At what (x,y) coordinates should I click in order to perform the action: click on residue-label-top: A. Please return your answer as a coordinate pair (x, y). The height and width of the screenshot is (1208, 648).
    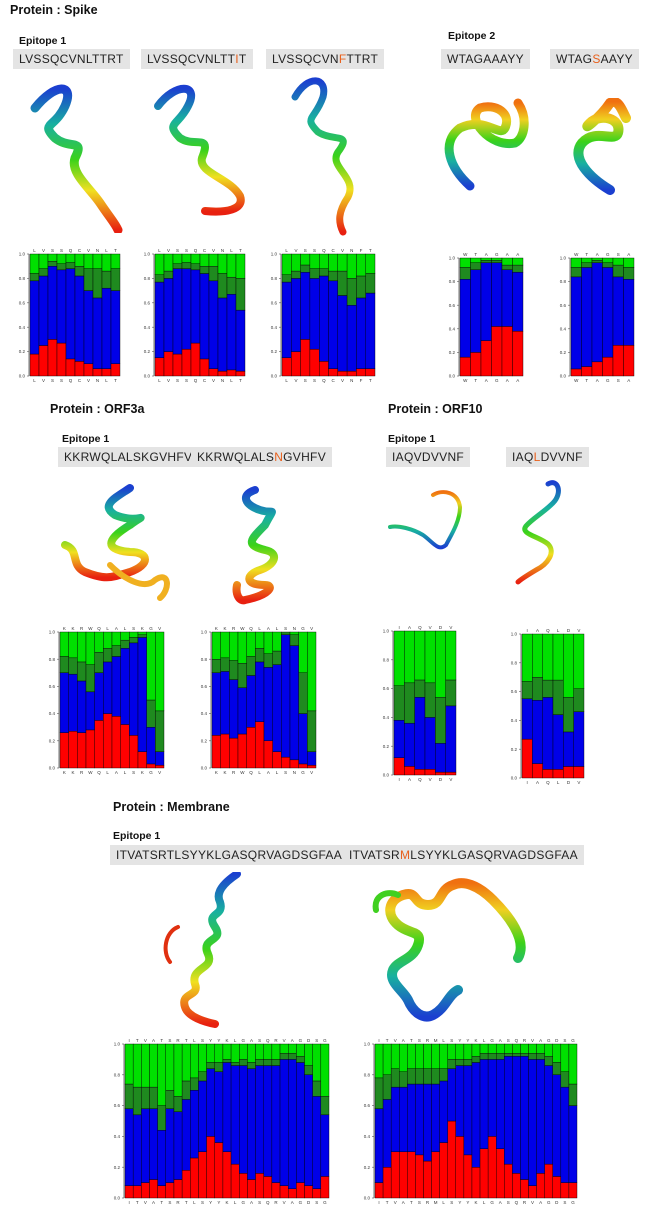
    Looking at the image, I should click on (292, 1040).